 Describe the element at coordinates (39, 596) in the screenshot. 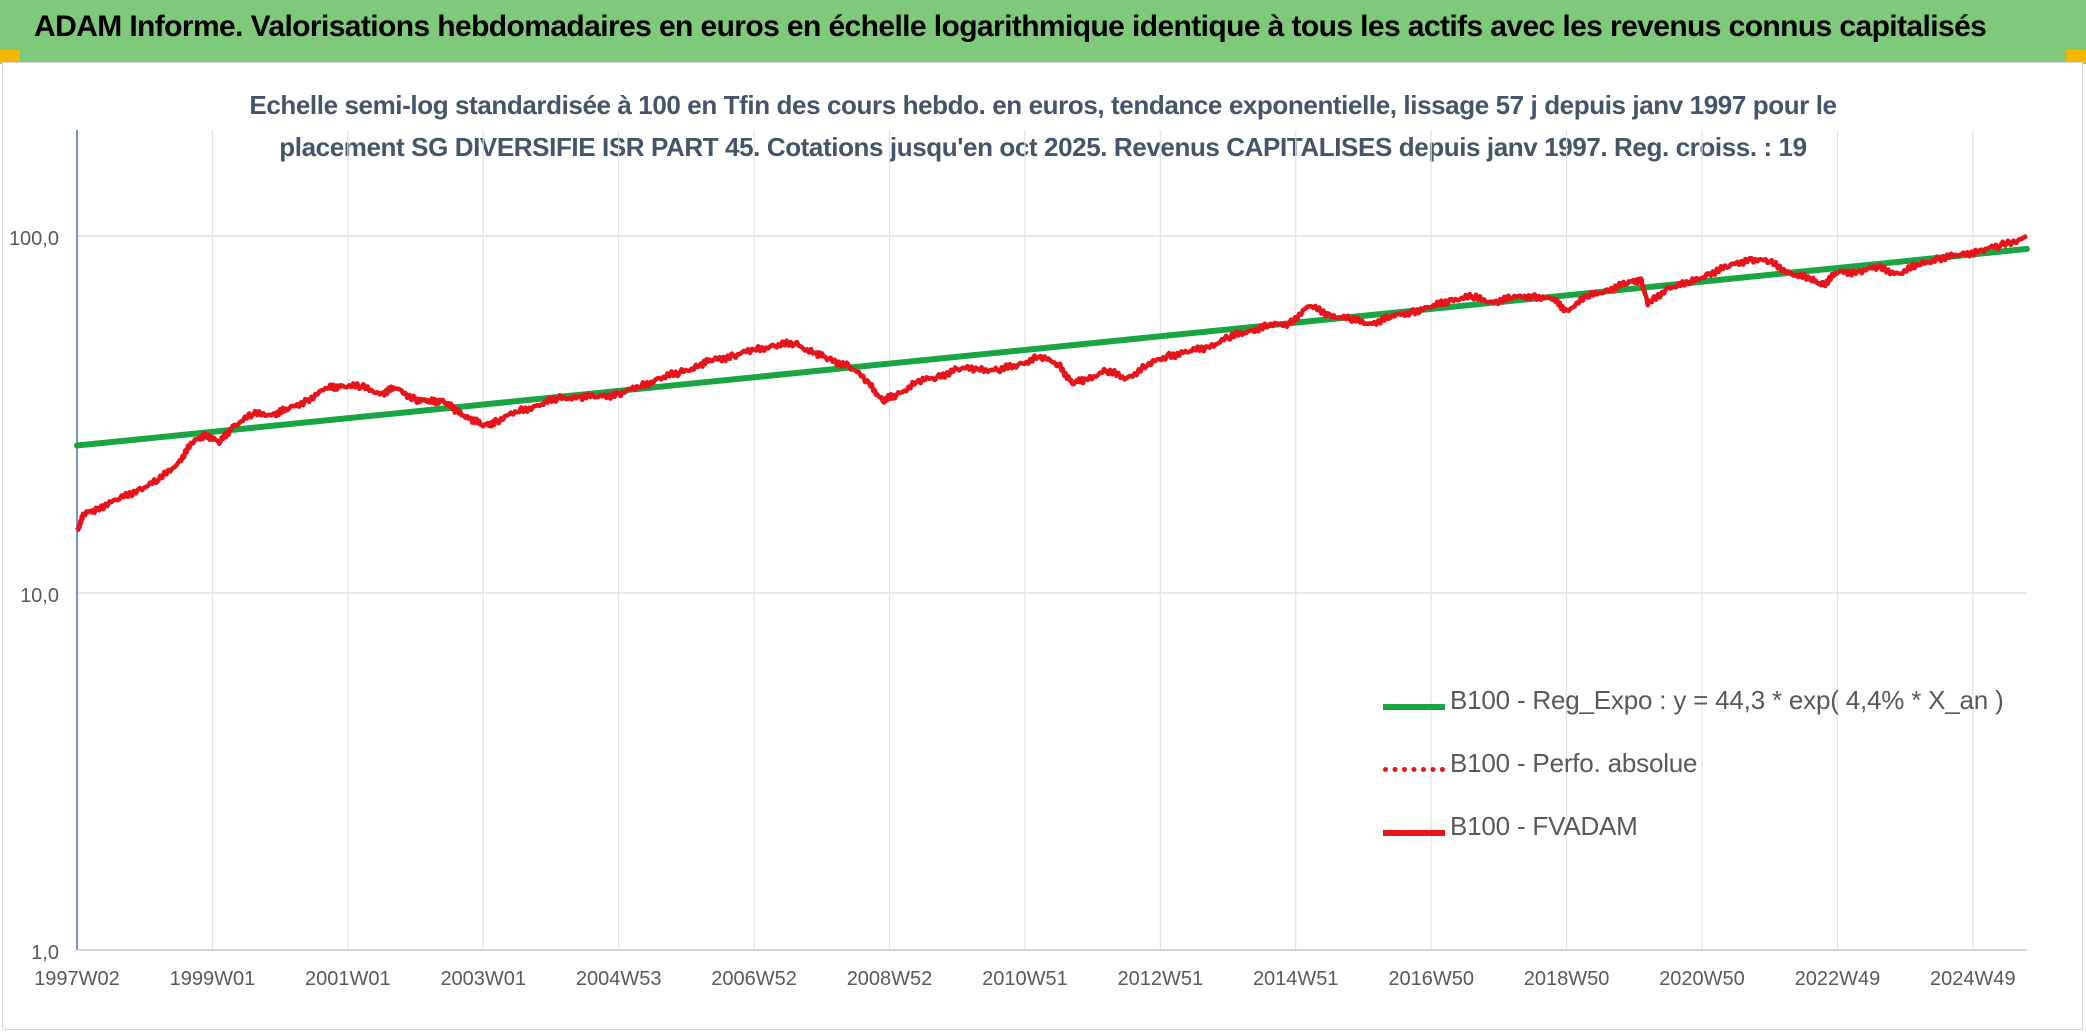

I see `y-tick-label: 10,0` at that location.